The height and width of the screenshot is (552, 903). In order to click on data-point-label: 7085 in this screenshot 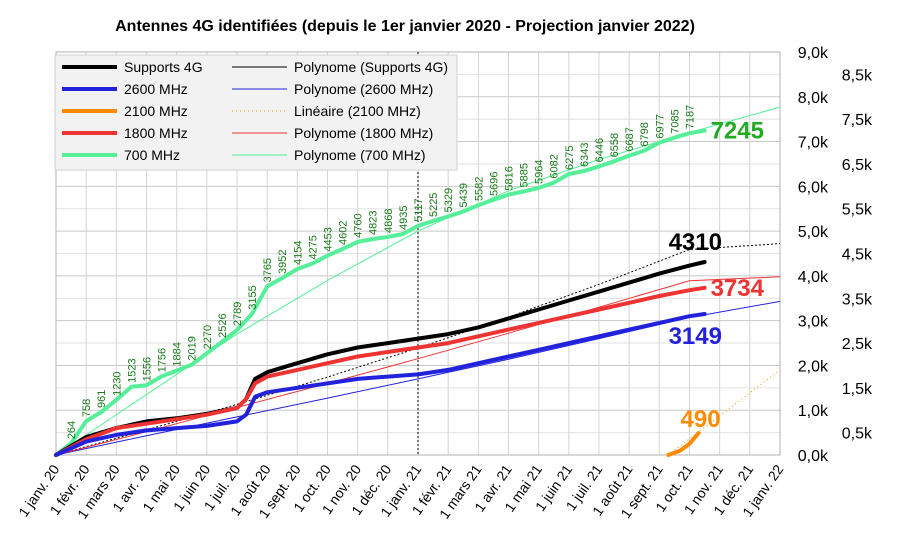, I will do `click(675, 121)`.